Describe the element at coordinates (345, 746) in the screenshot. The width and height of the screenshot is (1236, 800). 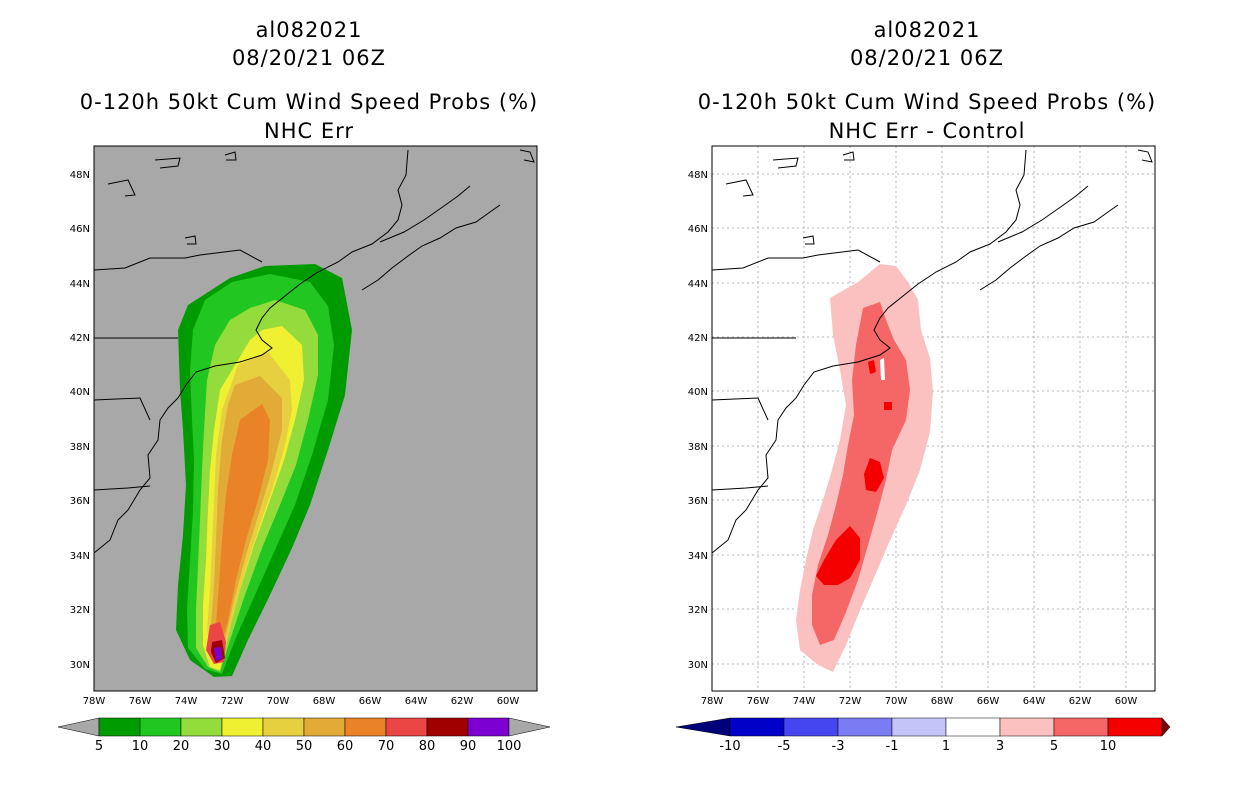
I see `colorbar-label: 60` at that location.